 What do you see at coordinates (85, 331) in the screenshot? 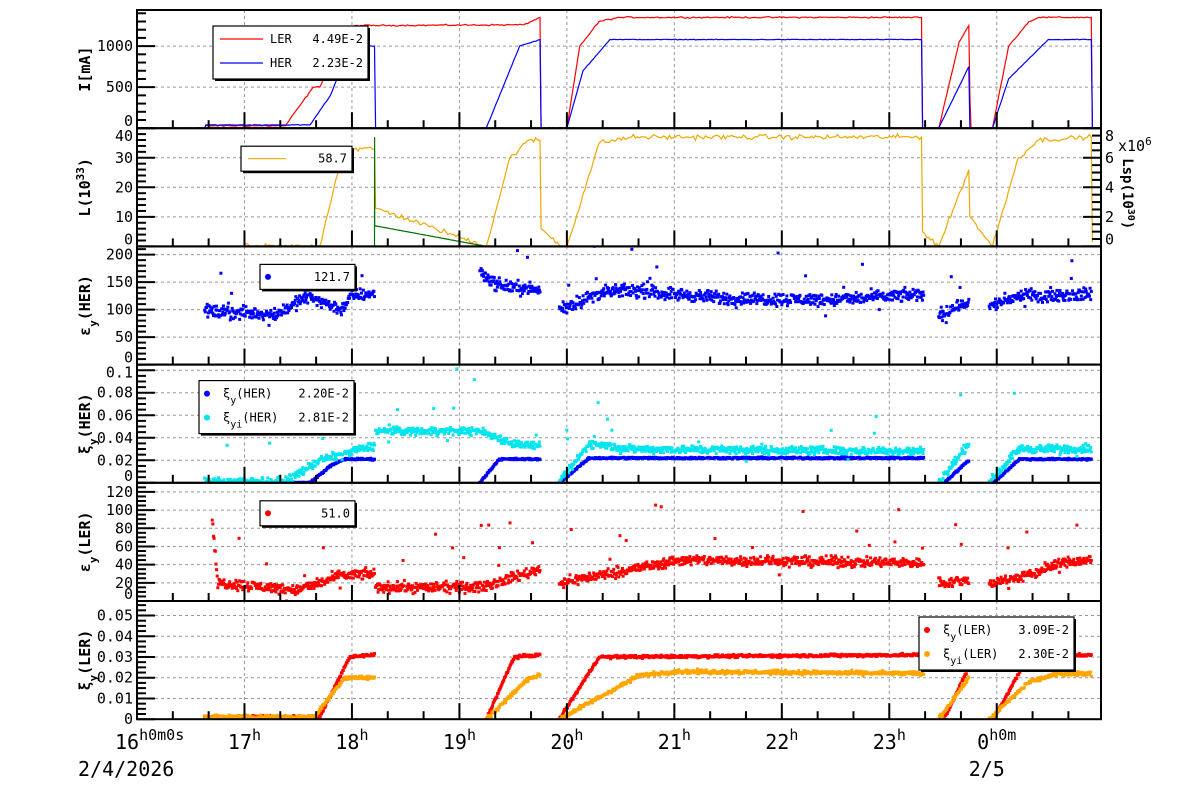
I see `label-part: ε` at bounding box center [85, 331].